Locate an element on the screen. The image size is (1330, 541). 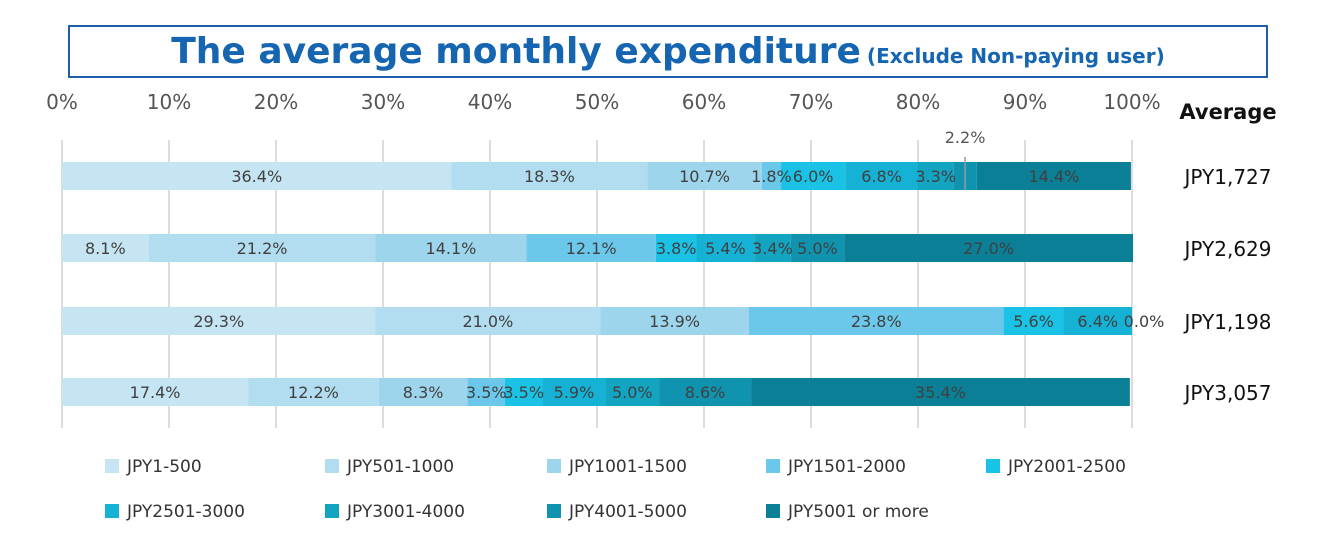
legend-label: JPY2001-2500 is located at coordinates (1066, 467).